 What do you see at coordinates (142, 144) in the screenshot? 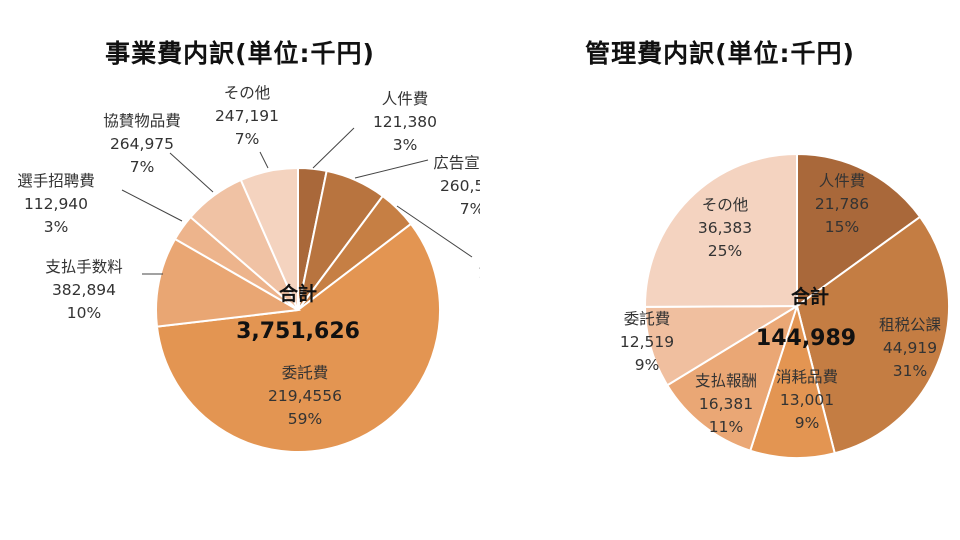
I see `slice-label: 協賛物品費 264,975 7%` at bounding box center [142, 144].